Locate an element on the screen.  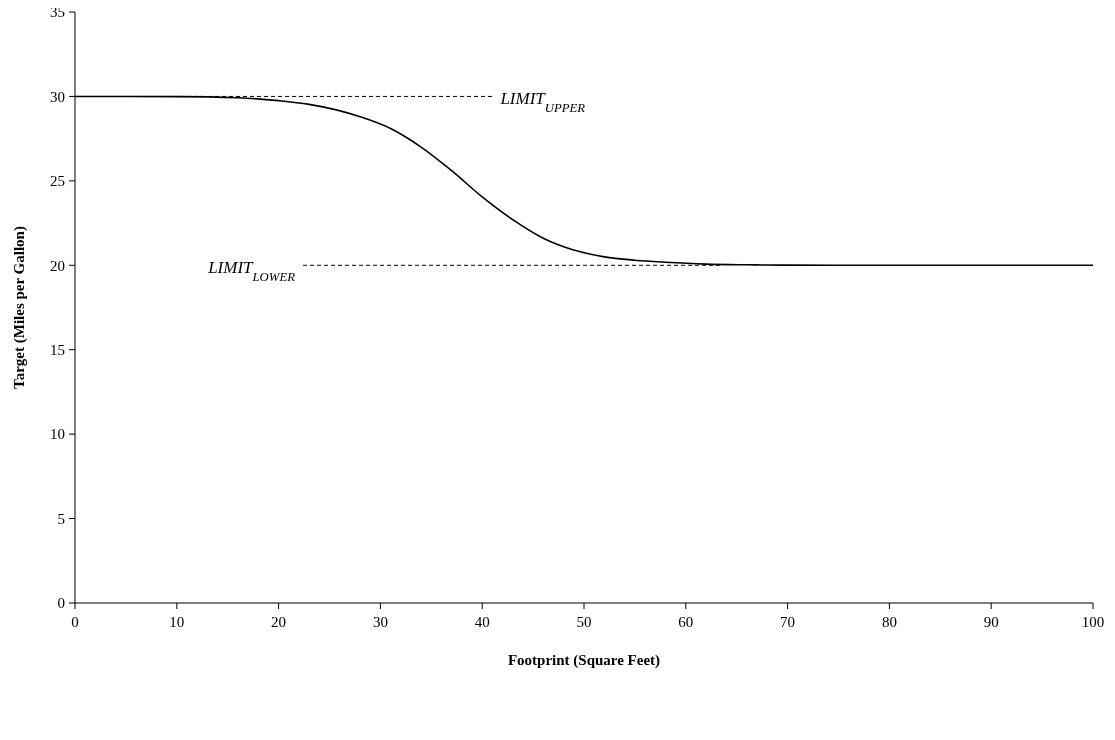
y-tick-label: 20 is located at coordinates (57, 265).